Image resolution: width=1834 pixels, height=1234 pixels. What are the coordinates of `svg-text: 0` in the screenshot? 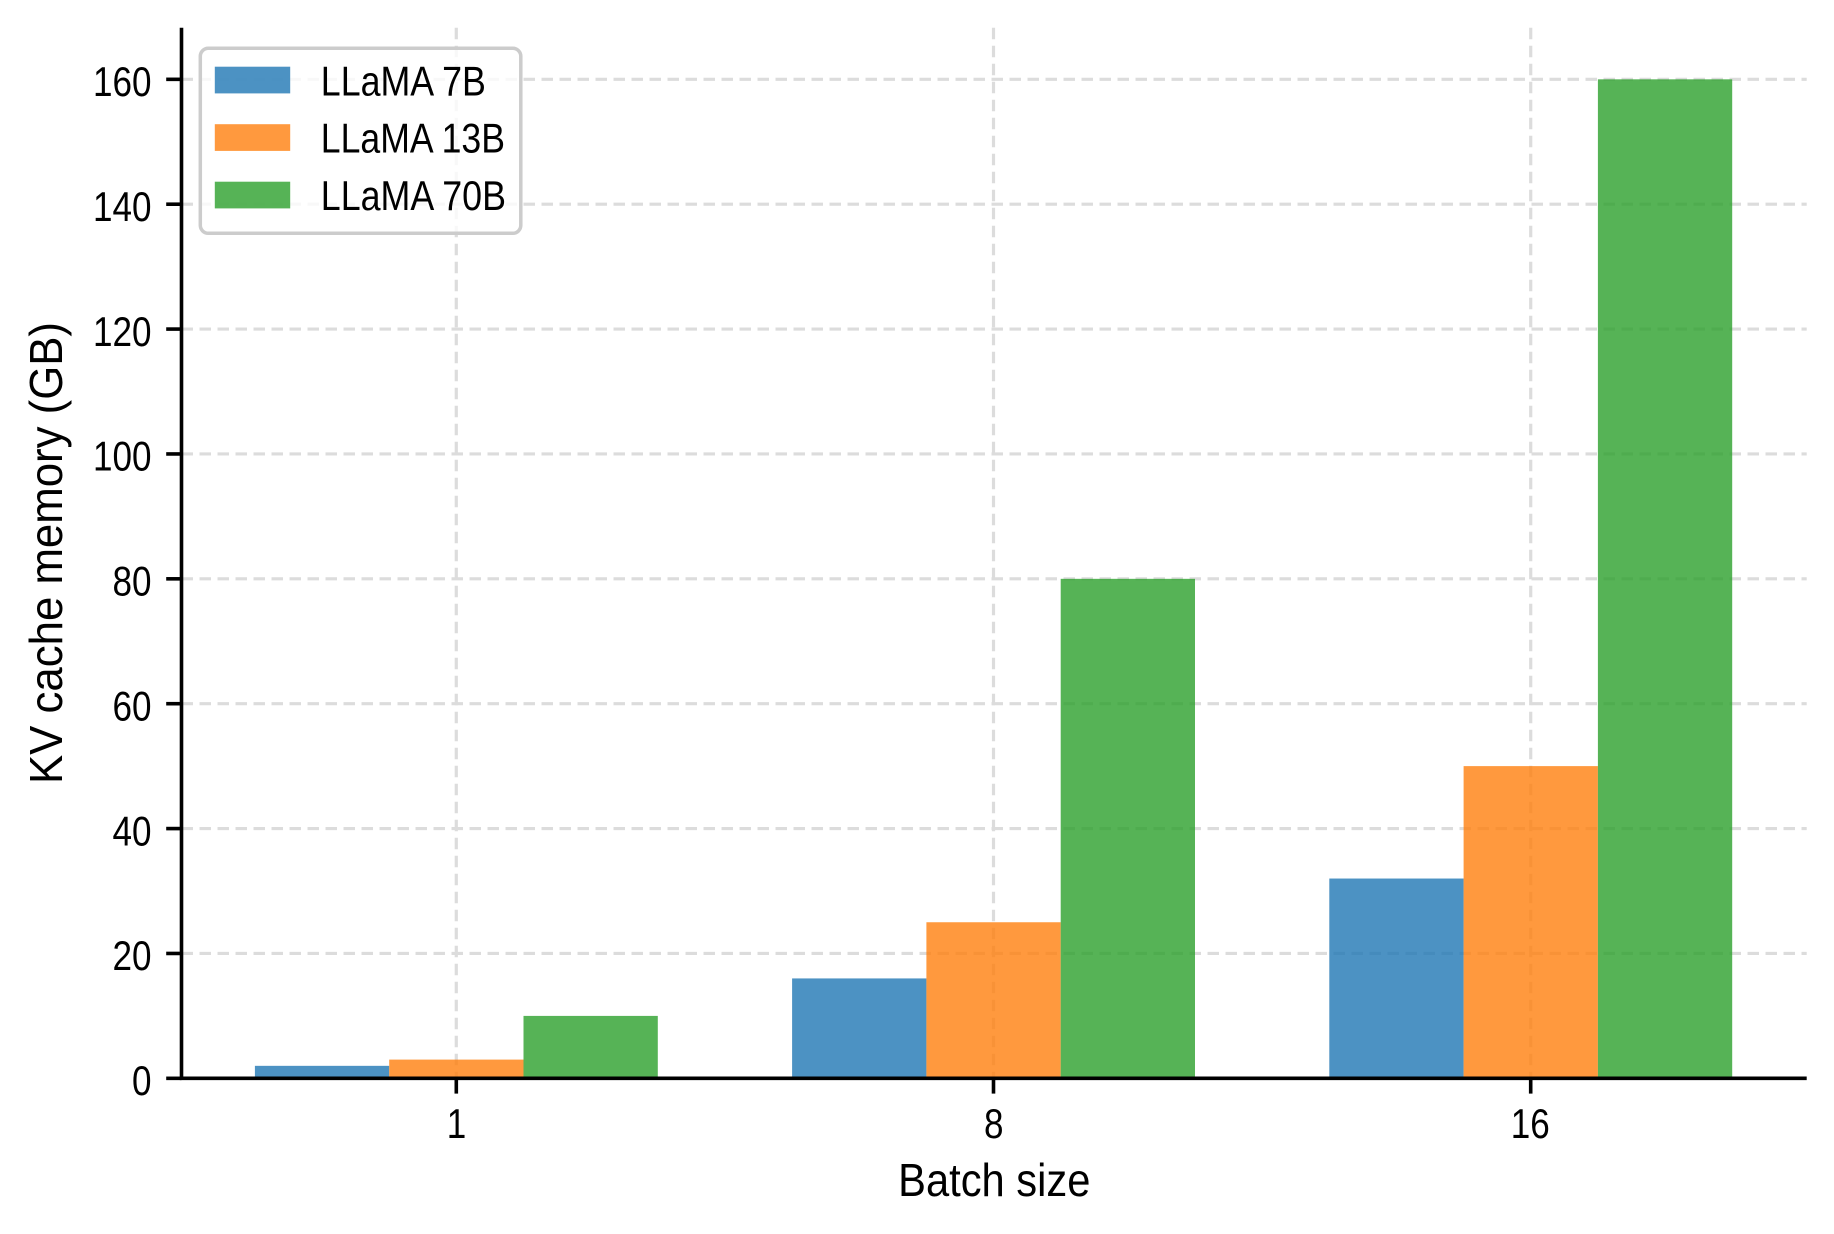 It's located at (142, 1080).